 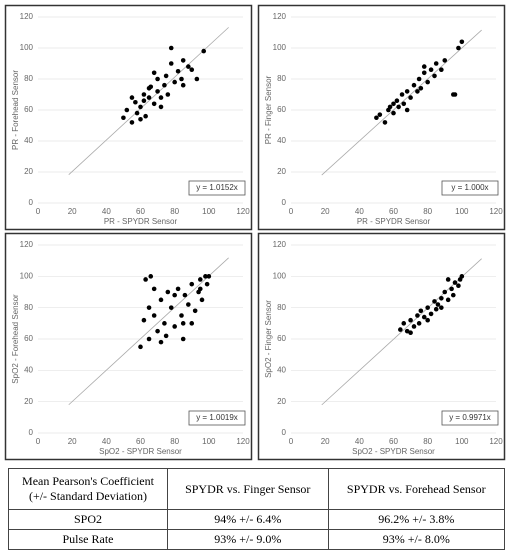 I want to click on y-tick-label: 40, so click(x=281, y=369).